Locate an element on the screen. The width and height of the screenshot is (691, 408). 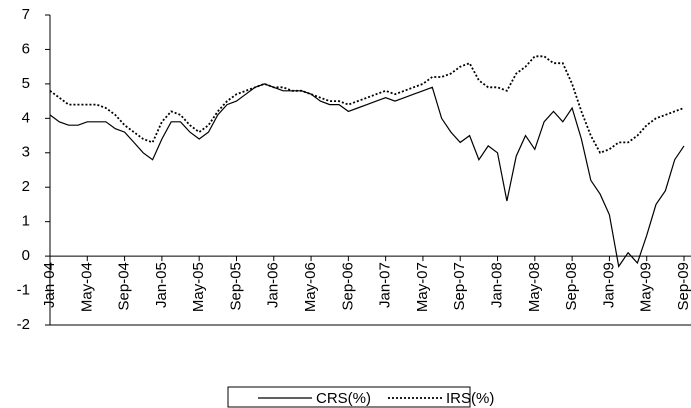
x-tick-label: Sep-05 is located at coordinates (235, 286).